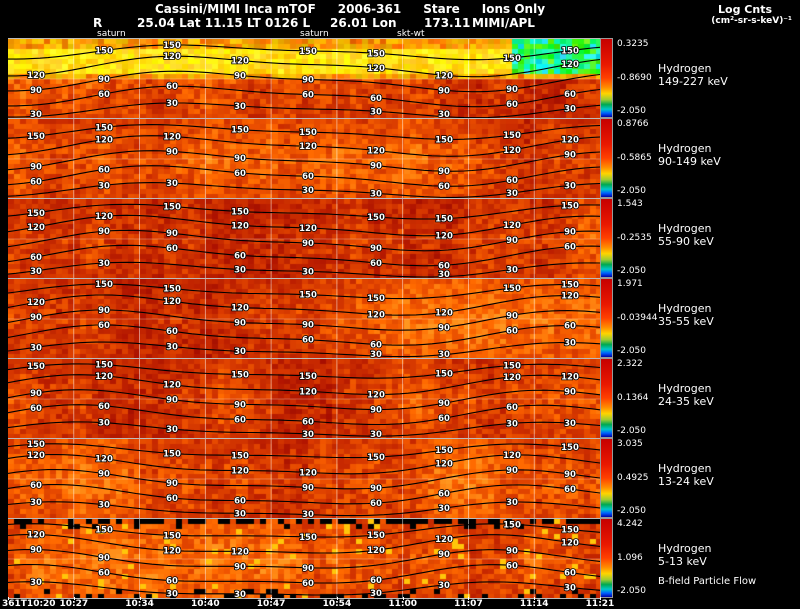 The width and height of the screenshot is (800, 609). What do you see at coordinates (630, 444) in the screenshot?
I see `colorbar-max-label: 3.035` at bounding box center [630, 444].